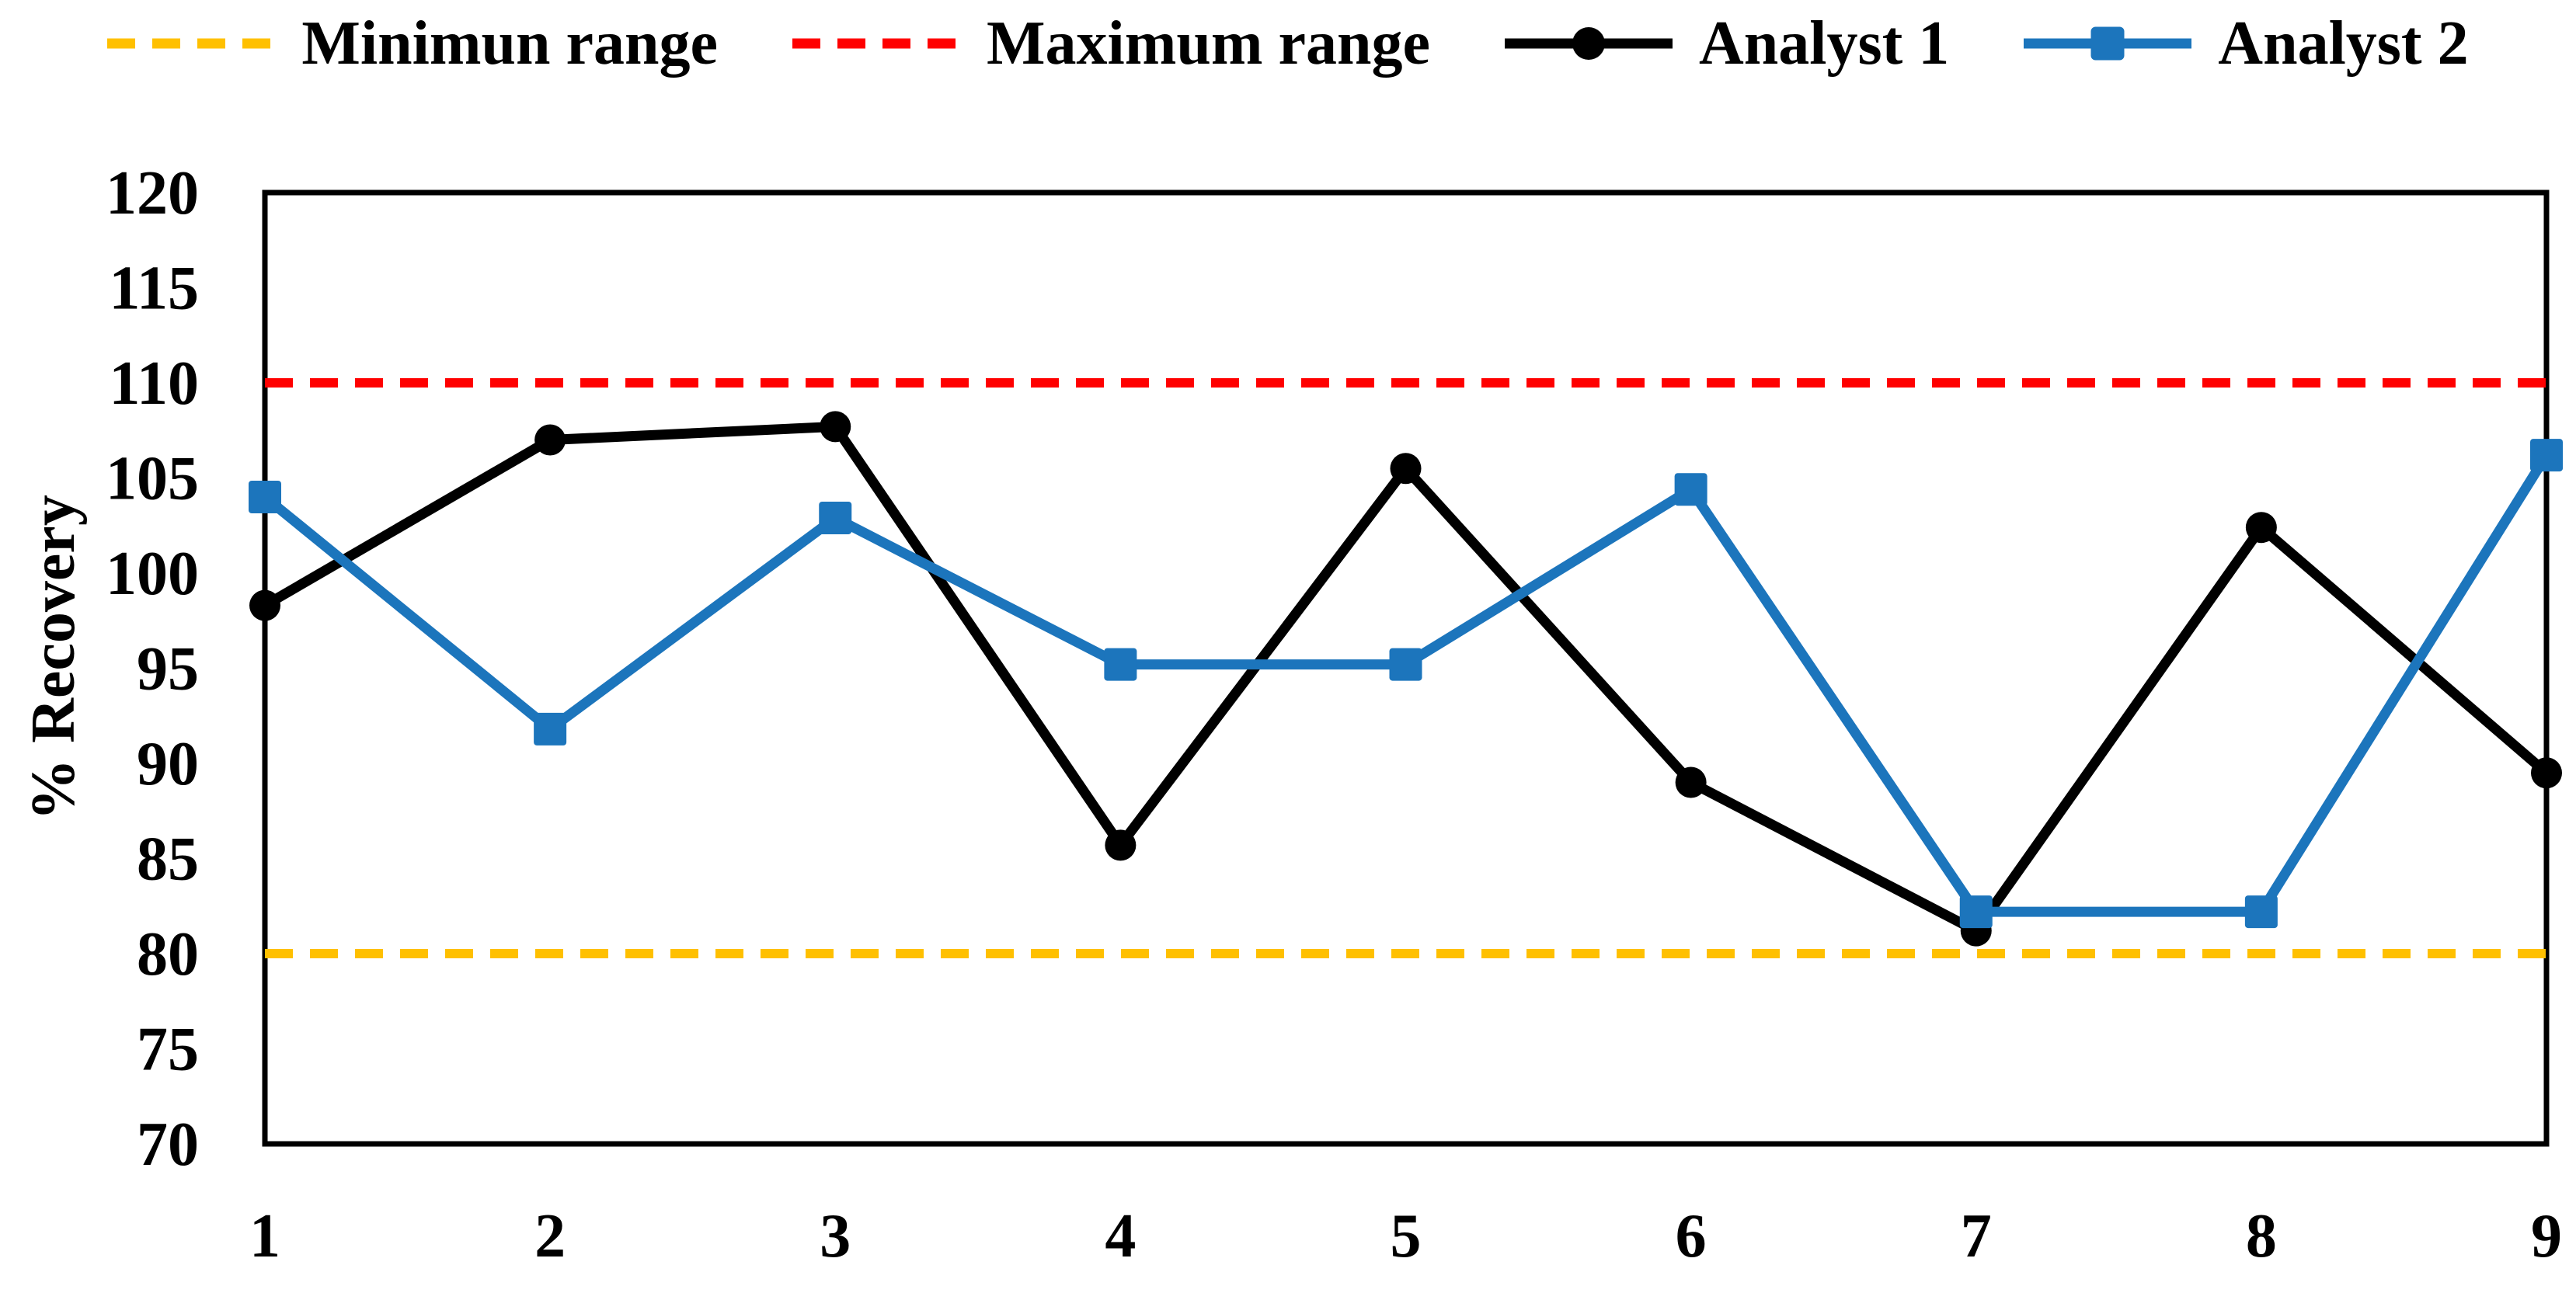 This screenshot has height=1293, width=2576. I want to click on x-tick-label-7: 7, so click(1976, 1236).